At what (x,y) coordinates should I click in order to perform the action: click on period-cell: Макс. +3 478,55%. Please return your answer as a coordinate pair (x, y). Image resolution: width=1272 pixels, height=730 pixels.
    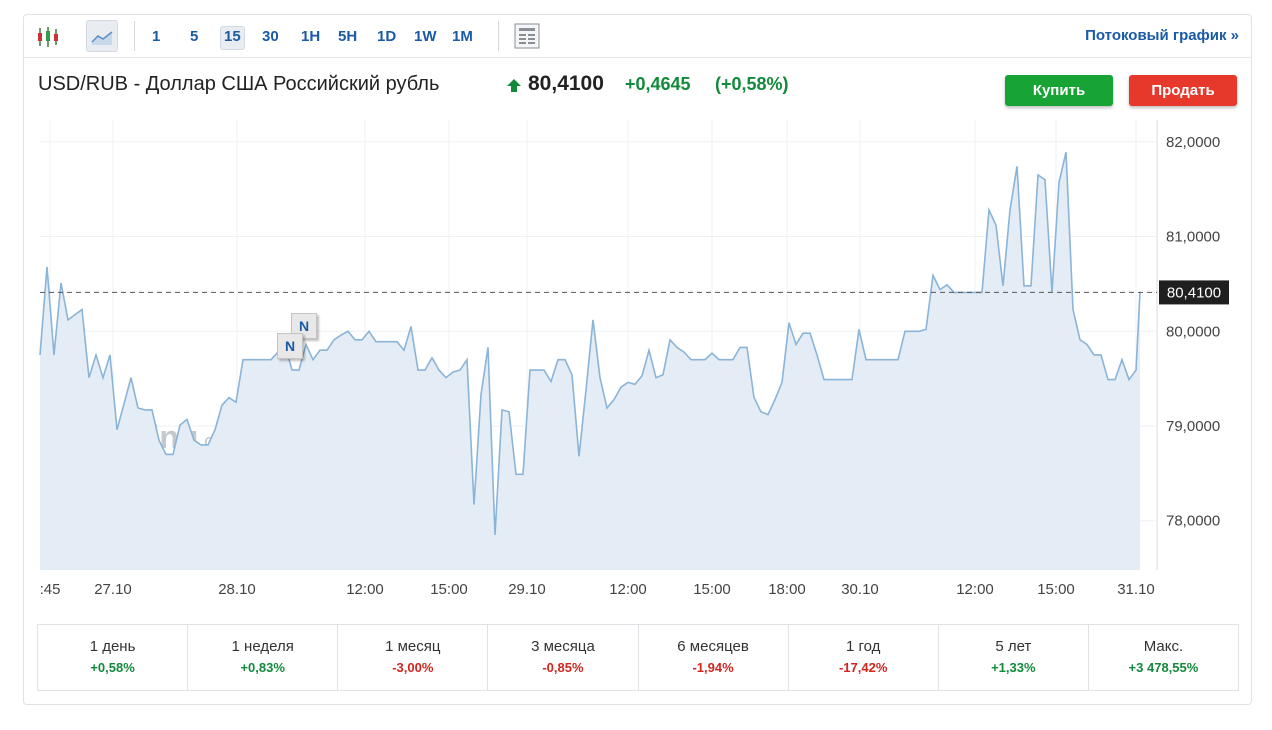
    Looking at the image, I should click on (1163, 657).